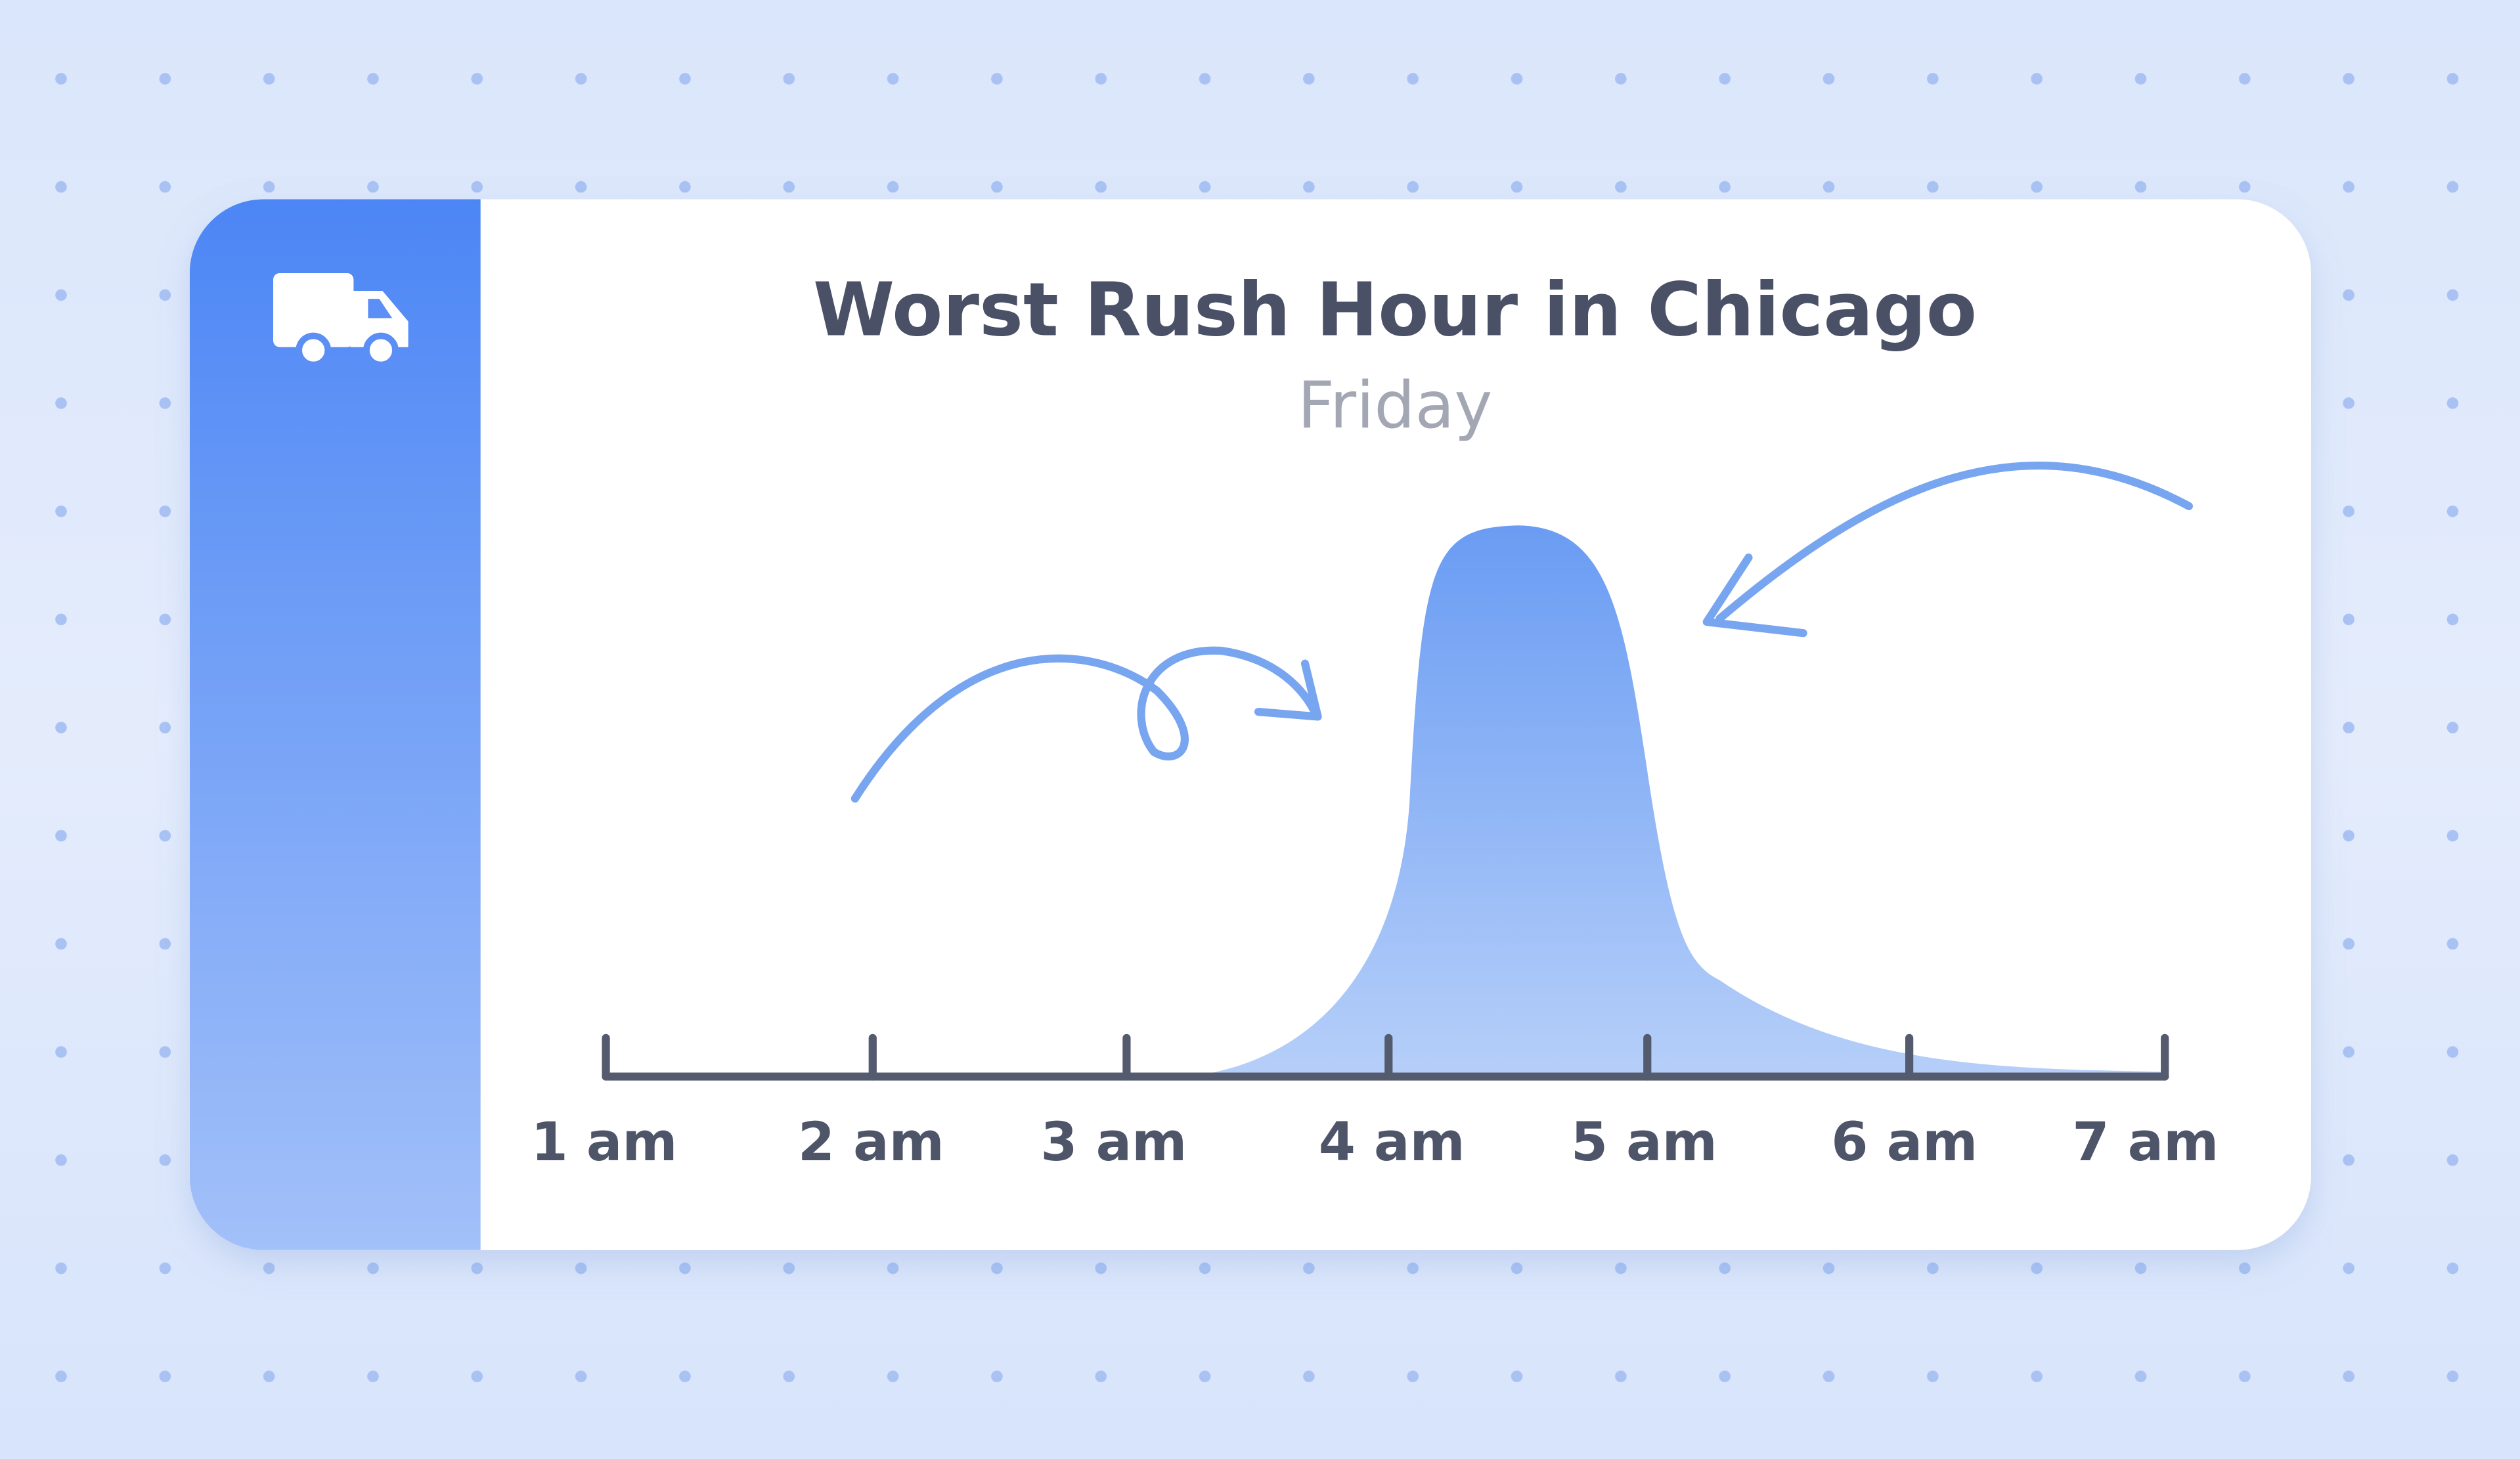  I want to click on subtitle: Friday, so click(1395, 405).